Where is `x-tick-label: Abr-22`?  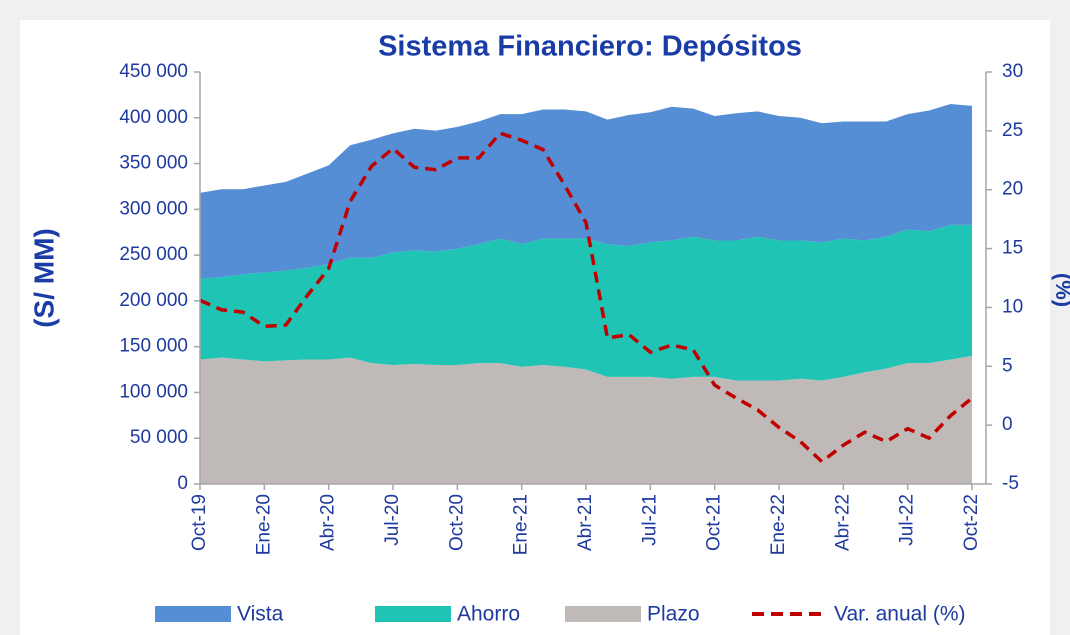 x-tick-label: Abr-22 is located at coordinates (842, 522).